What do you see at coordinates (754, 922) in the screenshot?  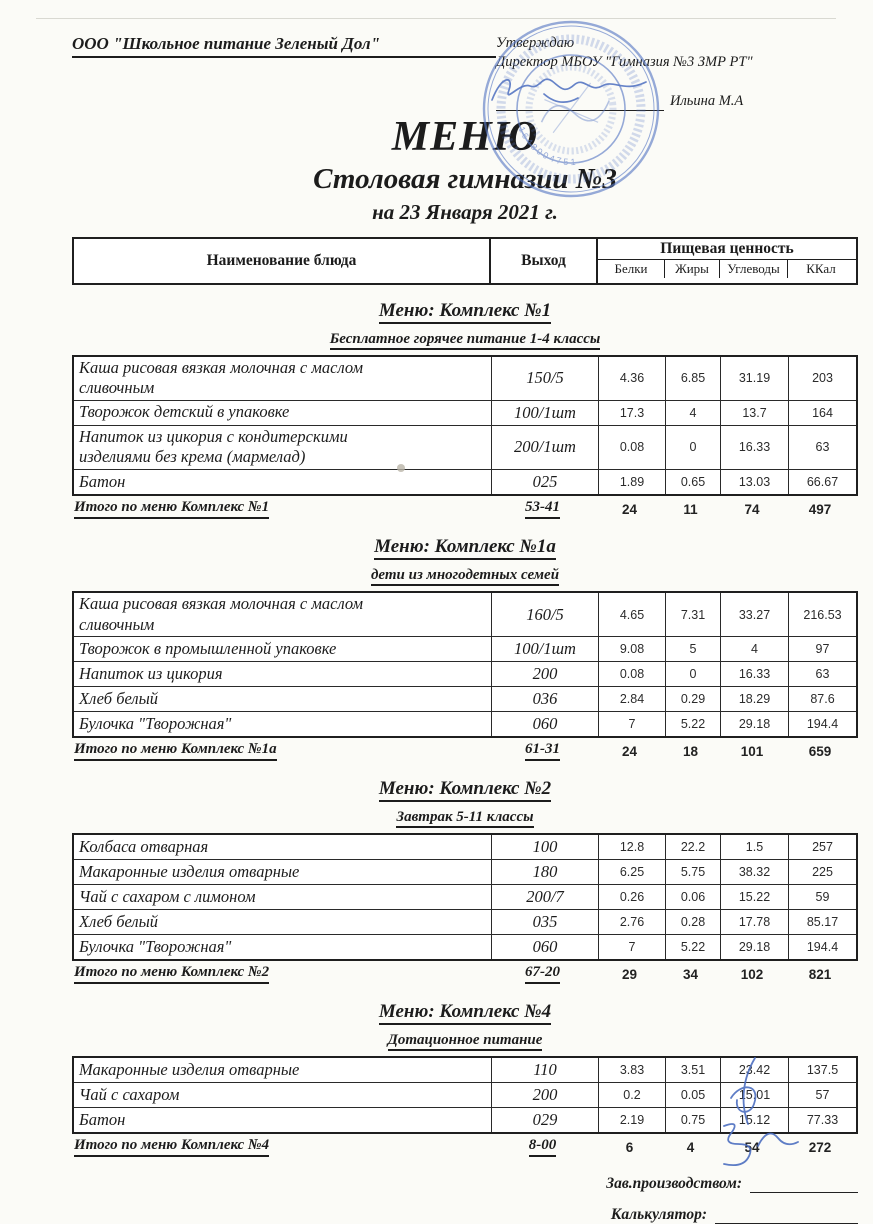 I see `value-carbs: 17.78` at bounding box center [754, 922].